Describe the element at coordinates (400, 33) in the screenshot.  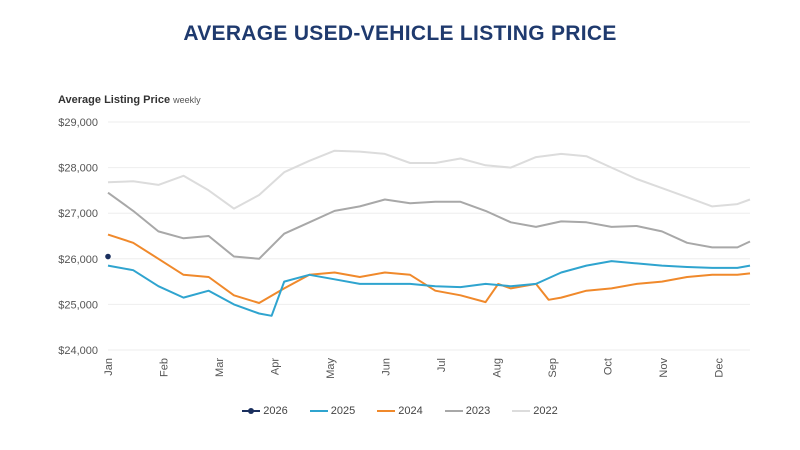
I see `chart-title: AVERAGE USED-VEHICLE LISTING PRICE` at that location.